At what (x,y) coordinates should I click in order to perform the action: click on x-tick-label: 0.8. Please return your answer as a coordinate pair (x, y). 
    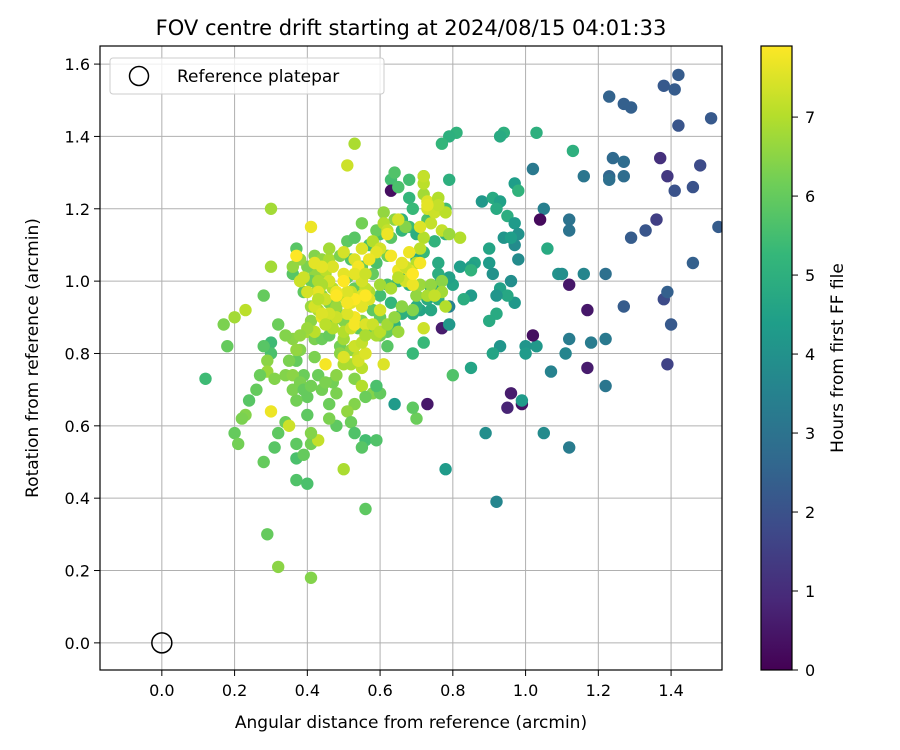
    Looking at the image, I should click on (452, 690).